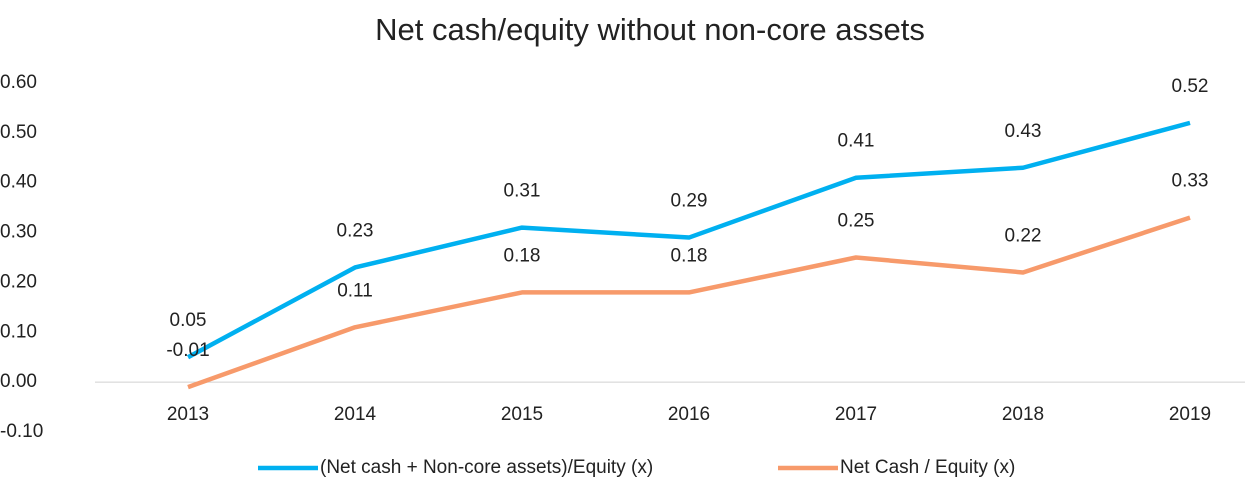 This screenshot has width=1255, height=486. What do you see at coordinates (1023, 414) in the screenshot?
I see `x-tick-label: 2018` at bounding box center [1023, 414].